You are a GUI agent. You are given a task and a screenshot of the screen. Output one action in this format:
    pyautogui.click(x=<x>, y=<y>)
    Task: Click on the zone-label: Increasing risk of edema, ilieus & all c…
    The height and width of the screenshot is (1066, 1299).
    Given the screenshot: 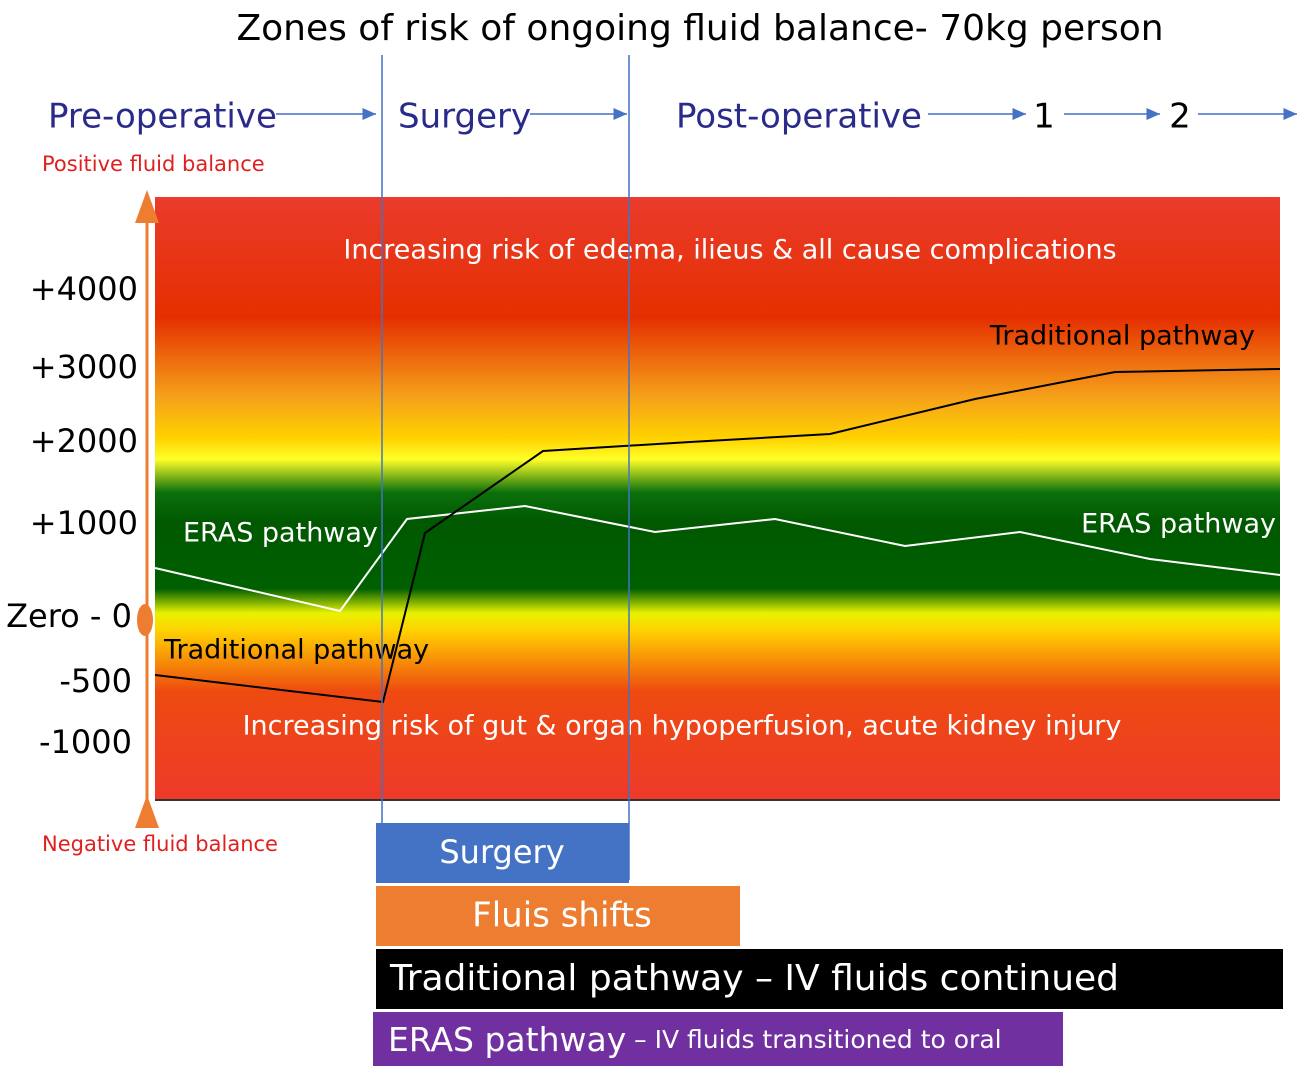 What is the action you would take?
    pyautogui.click(x=729, y=250)
    